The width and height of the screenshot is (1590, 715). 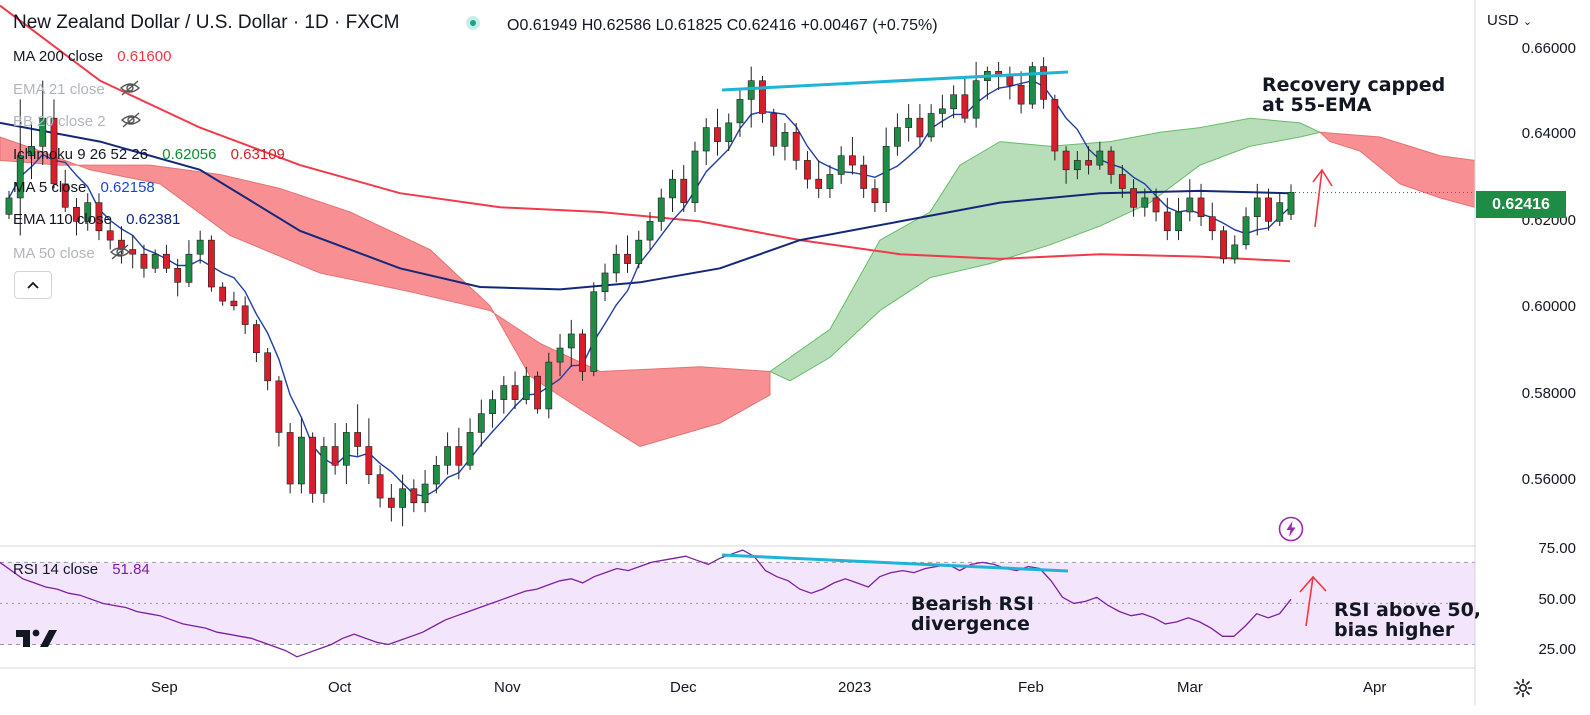 I want to click on last-price-tag: 0.62416, so click(x=1521, y=204).